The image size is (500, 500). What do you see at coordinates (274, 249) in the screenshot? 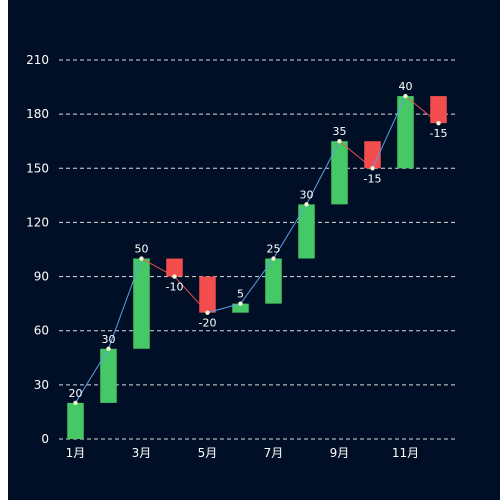
I see `data-label: 25` at bounding box center [274, 249].